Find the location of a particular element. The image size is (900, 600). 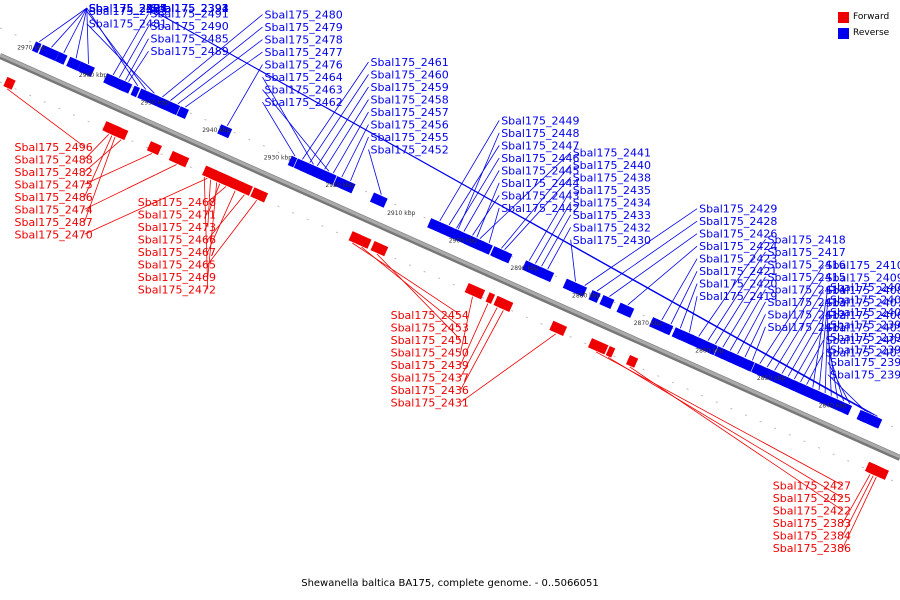

gene-label-Sbal175_2440: Sbal175_2440 is located at coordinates (612, 165).